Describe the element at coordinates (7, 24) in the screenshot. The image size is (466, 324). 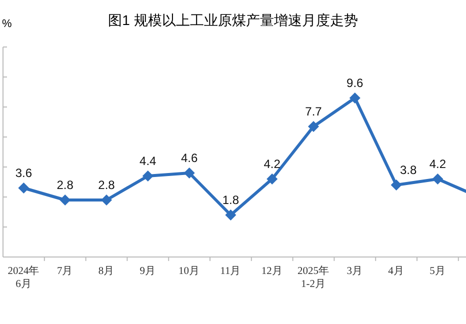
I see `y-axis-title: %` at that location.